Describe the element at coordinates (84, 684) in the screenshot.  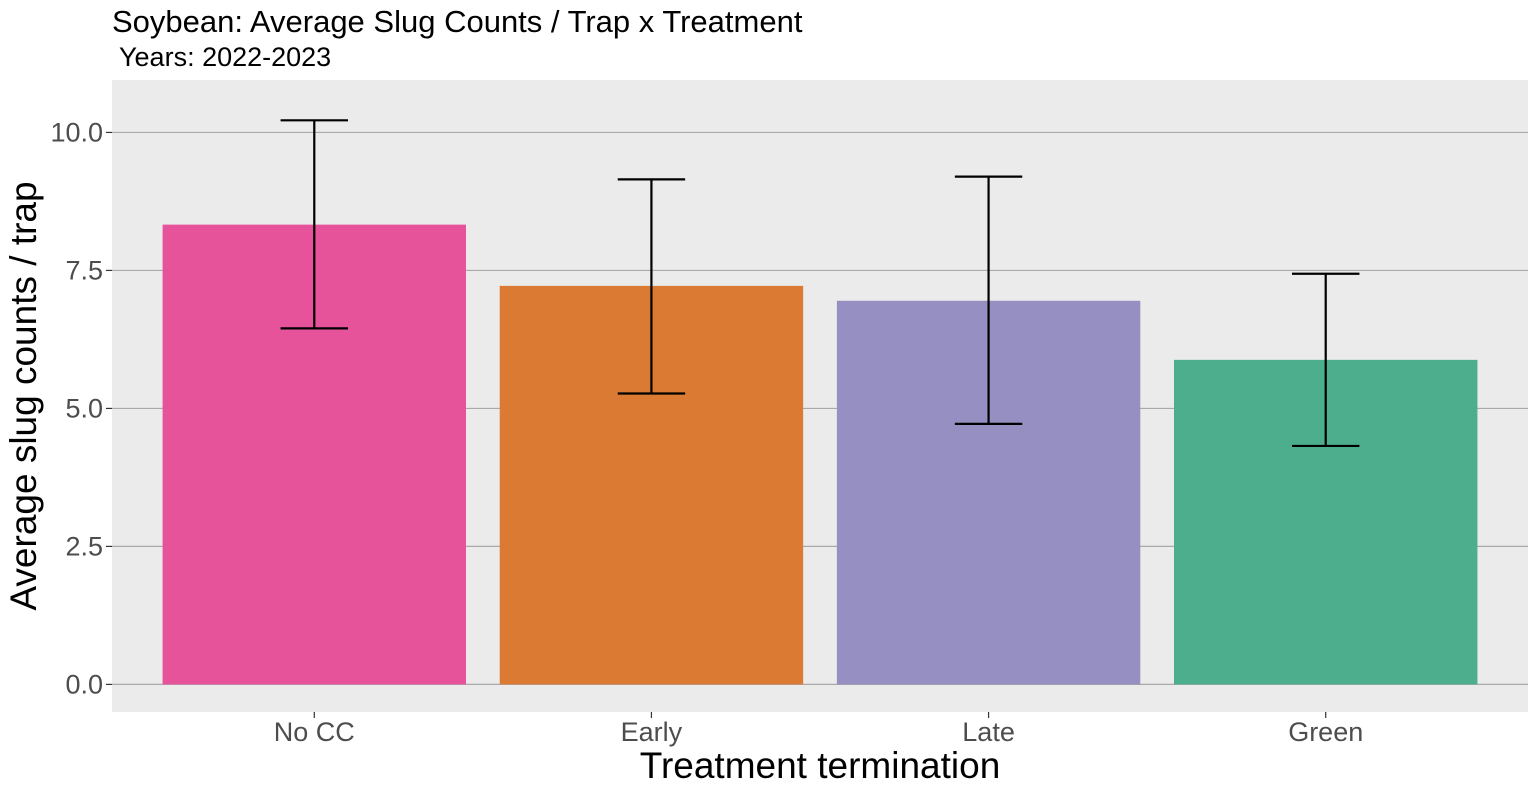
I see `y-tick-label: 0.0` at that location.